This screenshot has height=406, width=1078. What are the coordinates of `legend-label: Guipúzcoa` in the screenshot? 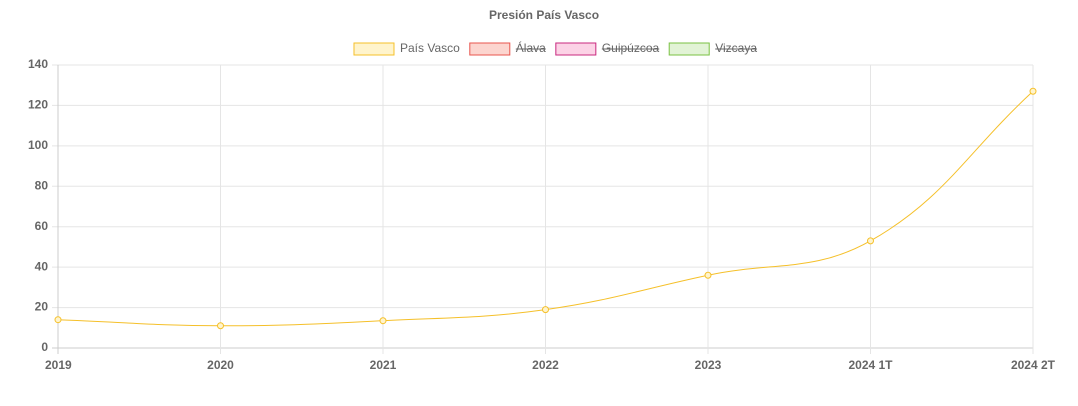 It's located at (631, 48).